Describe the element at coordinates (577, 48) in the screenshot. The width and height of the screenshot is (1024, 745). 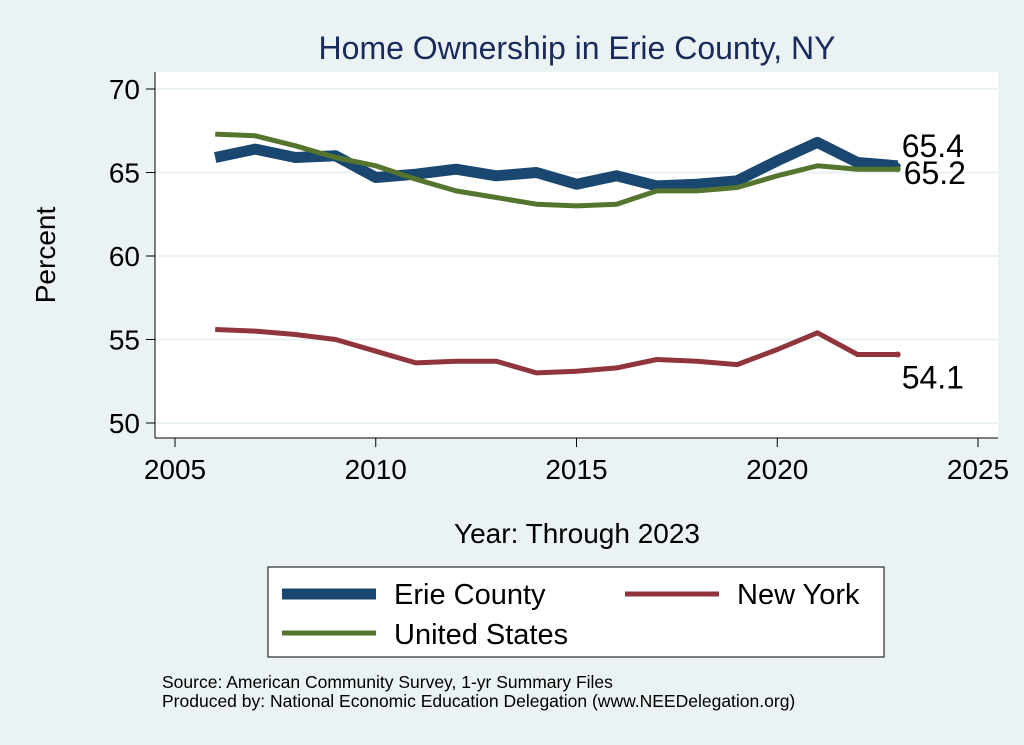
I see `chart-title: Home Ownership in Erie County, NY` at that location.